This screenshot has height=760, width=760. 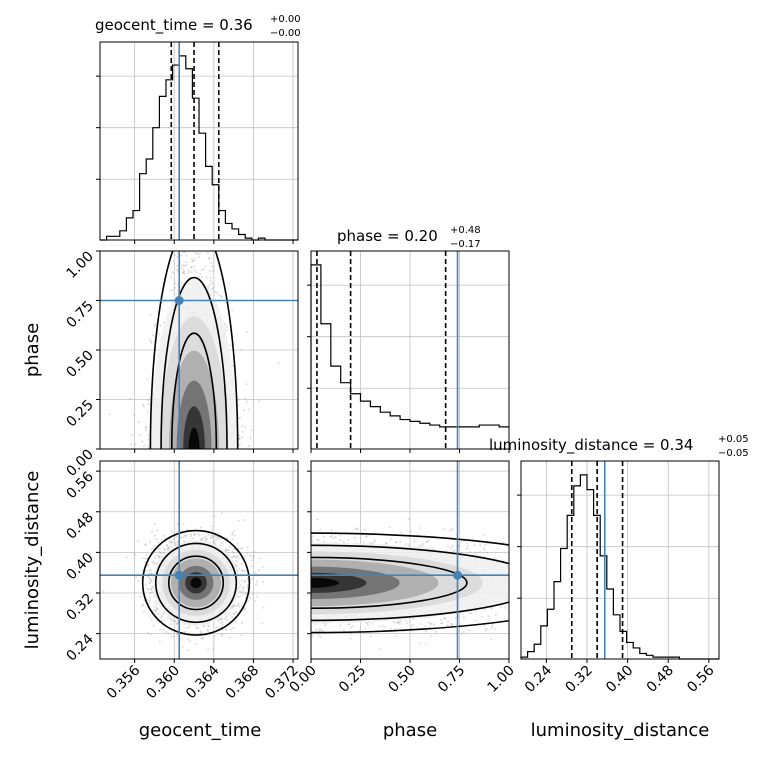 I want to click on title-luminosity_distance: luminosity_distance = 0.34 +0.05 −0.05, so click(x=619, y=446).